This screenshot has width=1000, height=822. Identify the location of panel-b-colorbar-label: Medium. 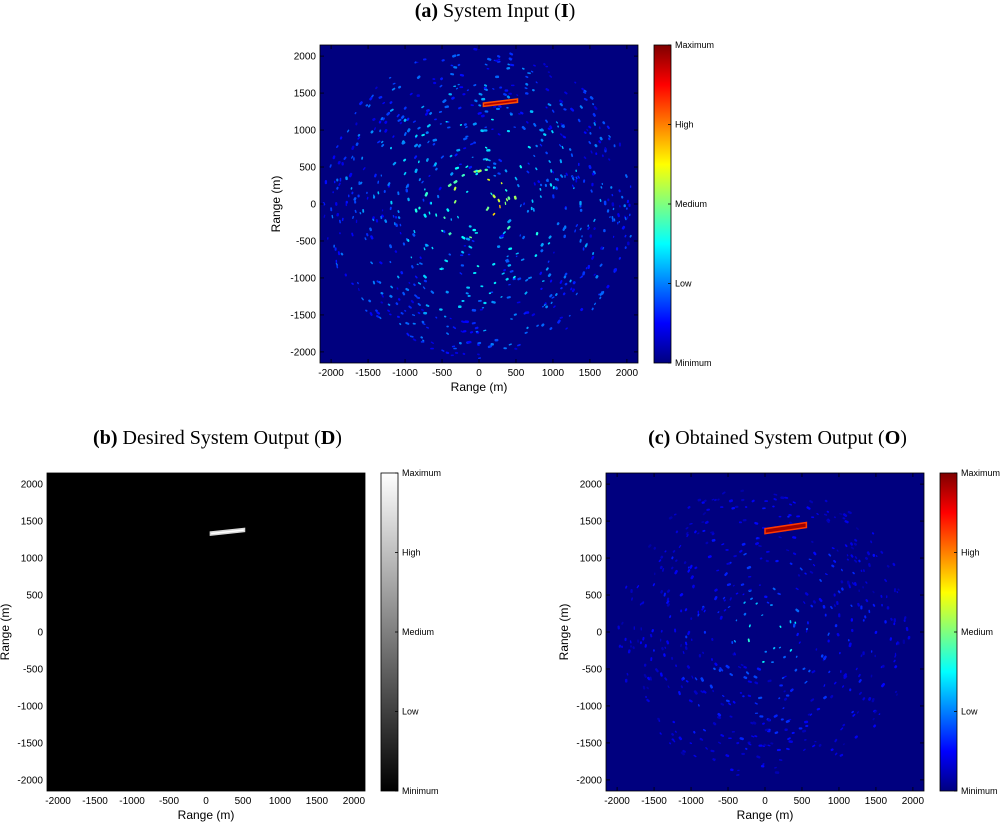
(418, 632).